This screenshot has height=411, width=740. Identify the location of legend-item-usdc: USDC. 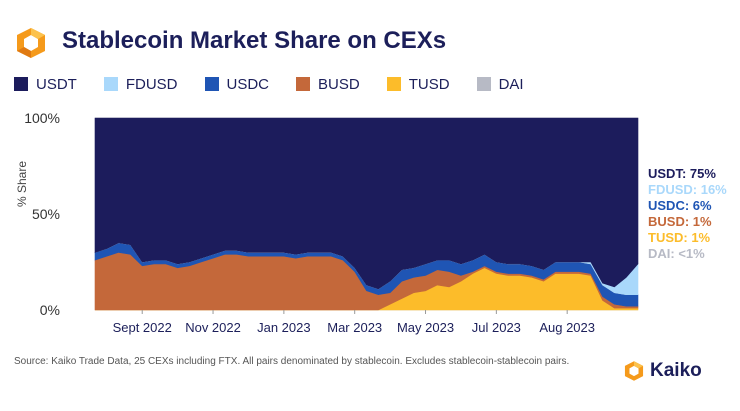
(237, 84).